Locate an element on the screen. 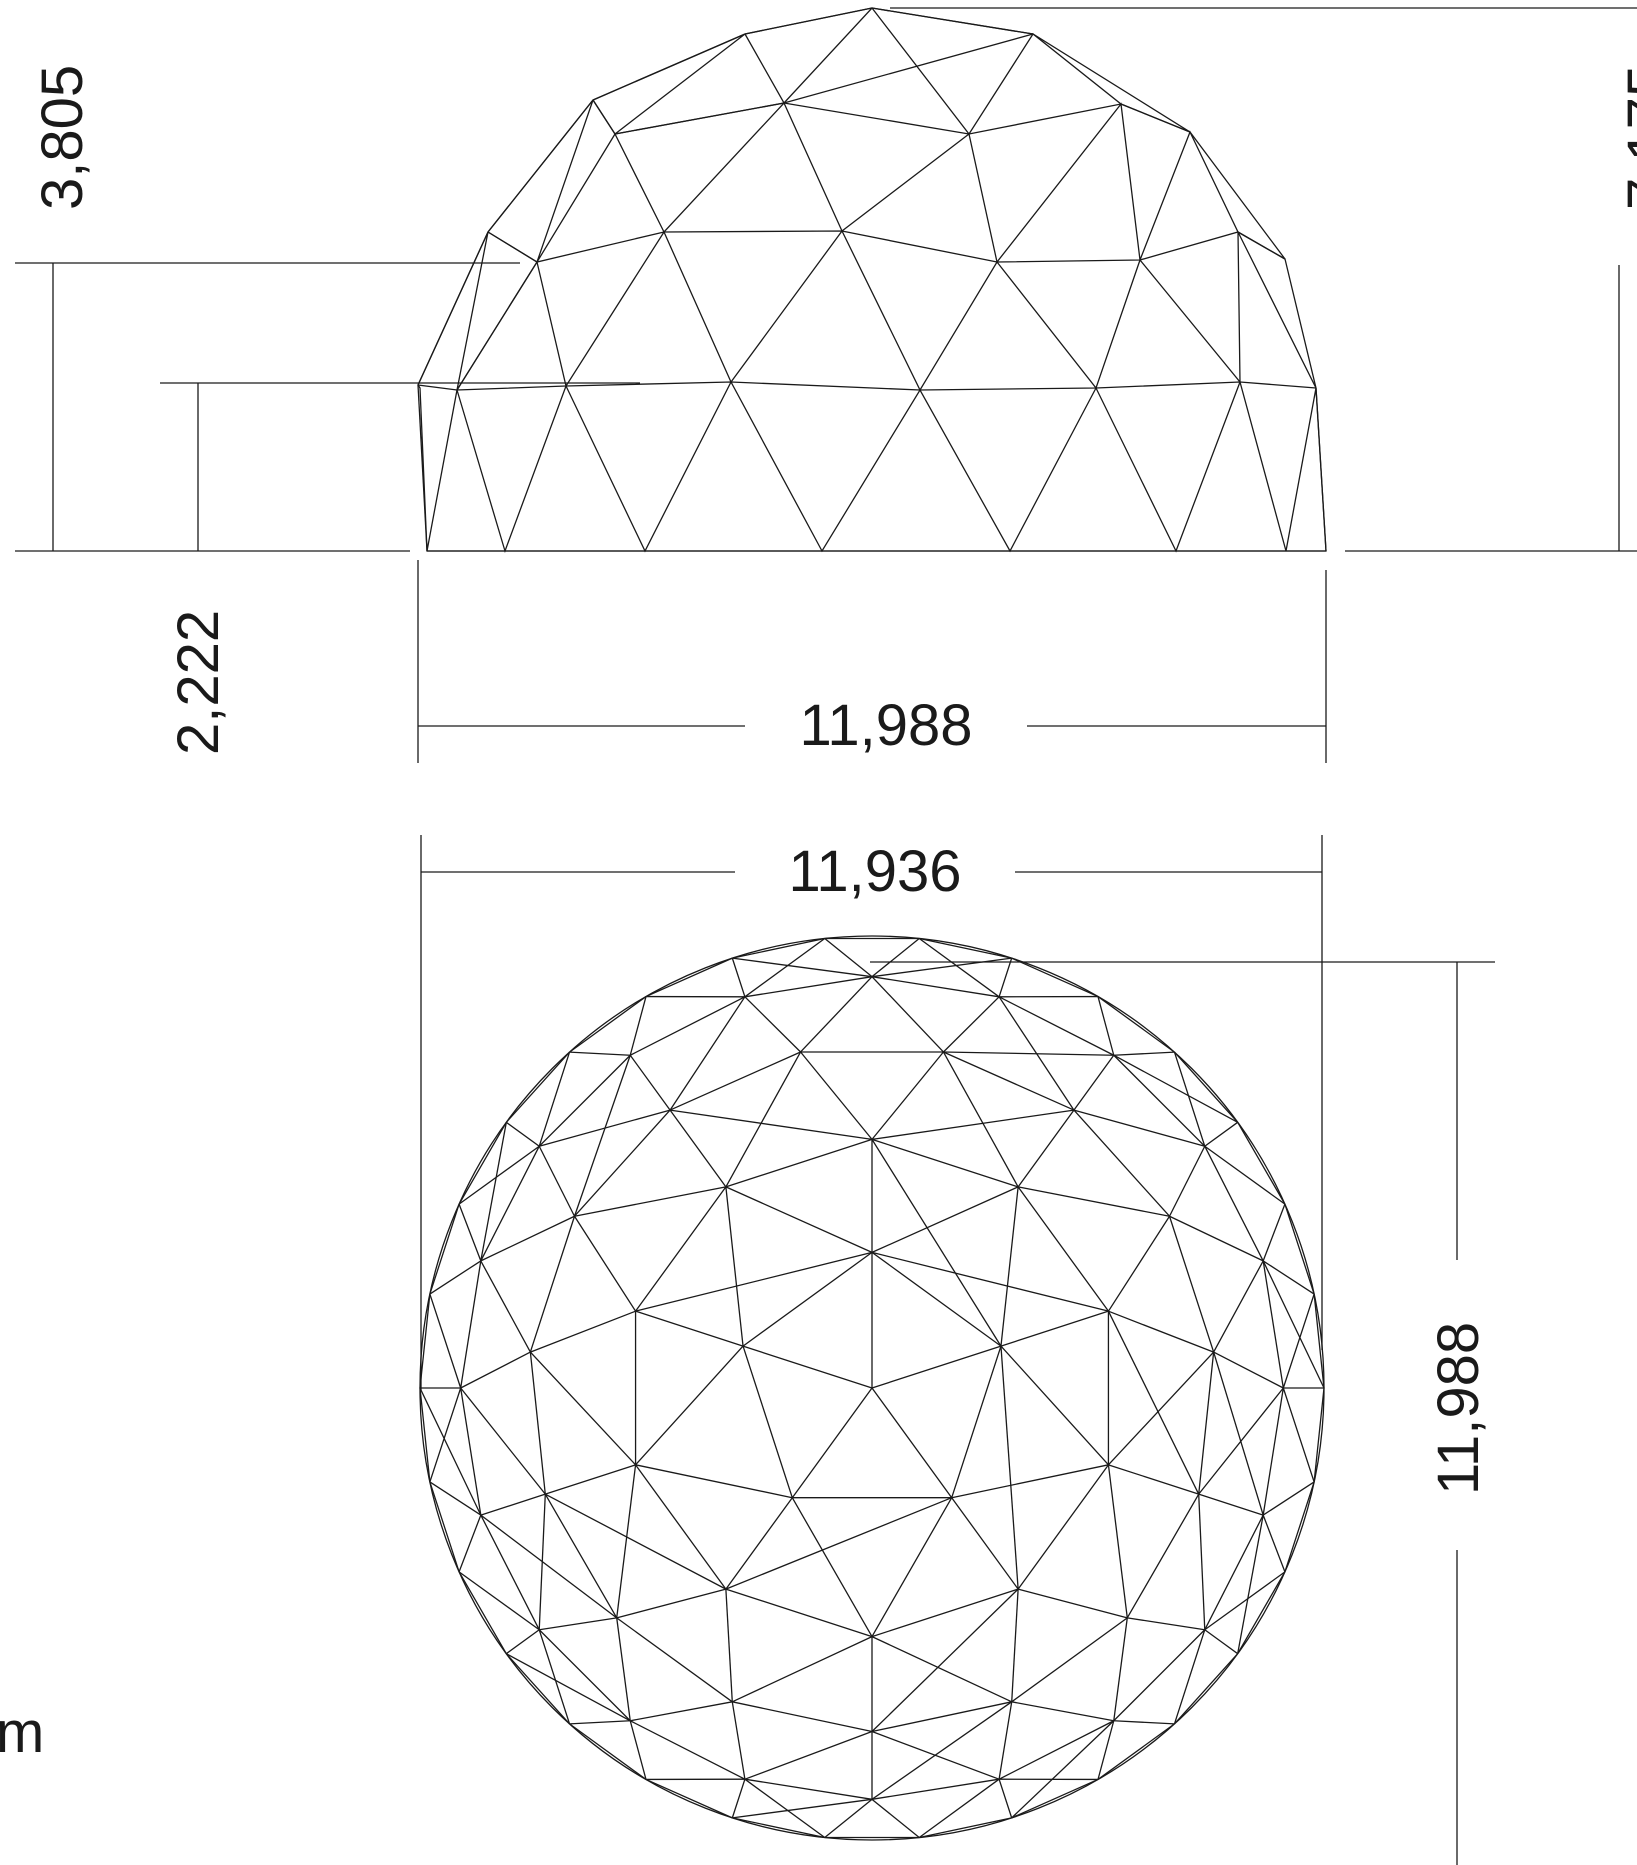 The image size is (1637, 1865). band-lower-edge is located at coordinates (422, 468).